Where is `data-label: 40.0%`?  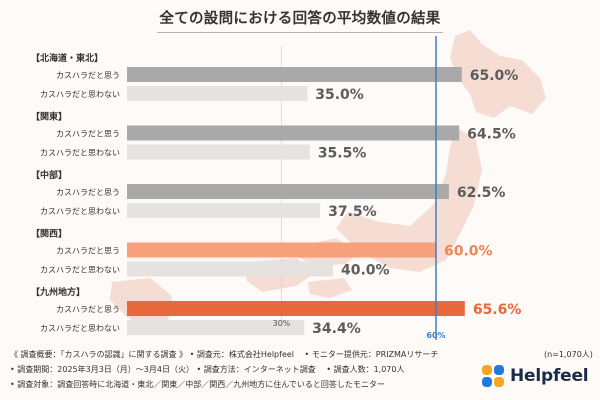 data-label: 40.0% is located at coordinates (365, 271).